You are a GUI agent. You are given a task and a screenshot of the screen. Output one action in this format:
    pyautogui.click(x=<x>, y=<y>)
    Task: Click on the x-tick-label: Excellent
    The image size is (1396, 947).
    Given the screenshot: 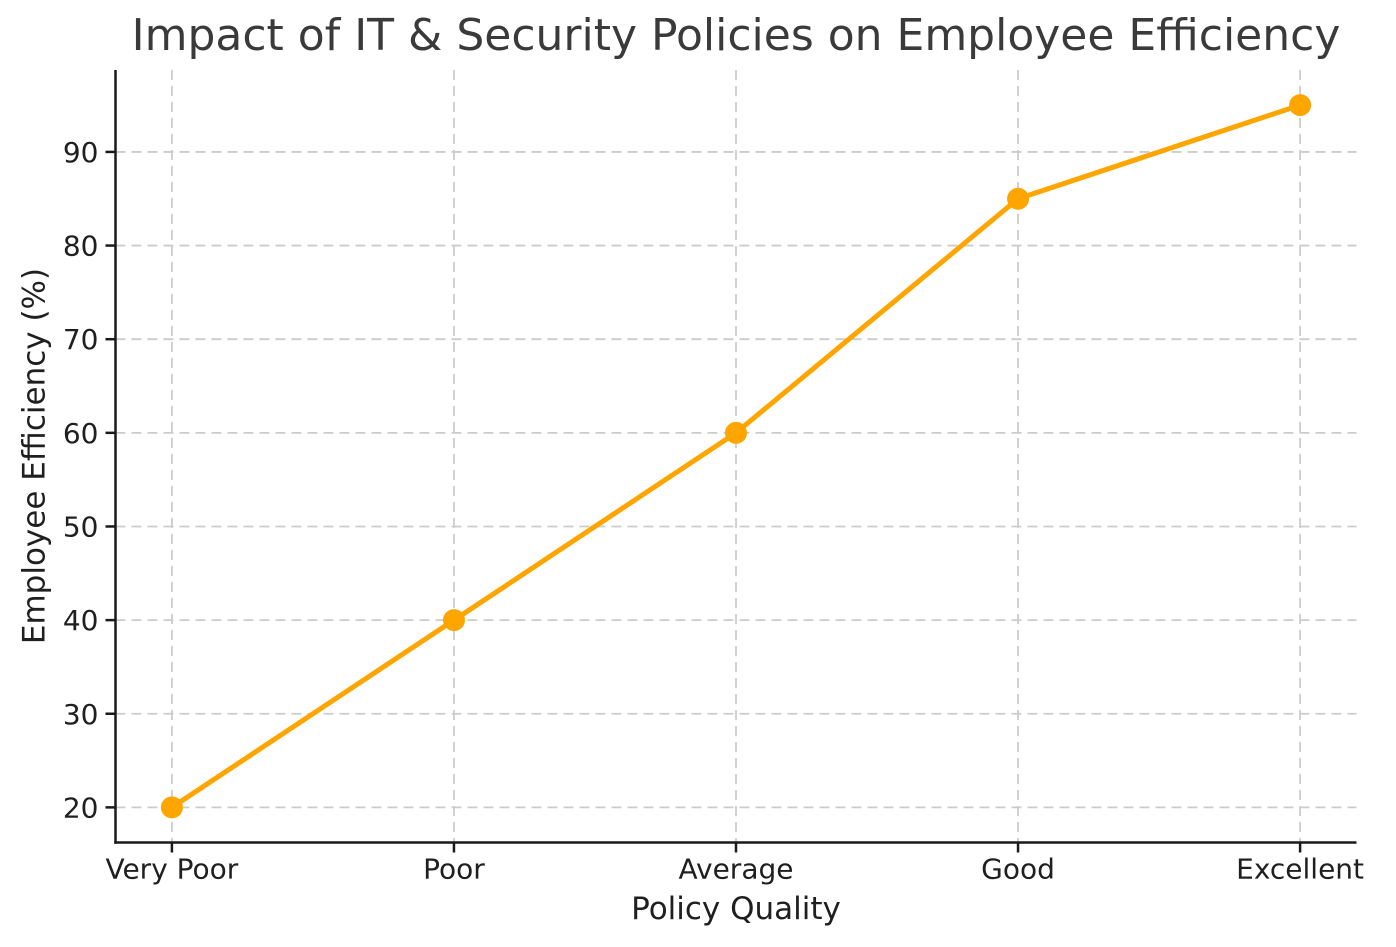 What is the action you would take?
    pyautogui.click(x=1300, y=869)
    